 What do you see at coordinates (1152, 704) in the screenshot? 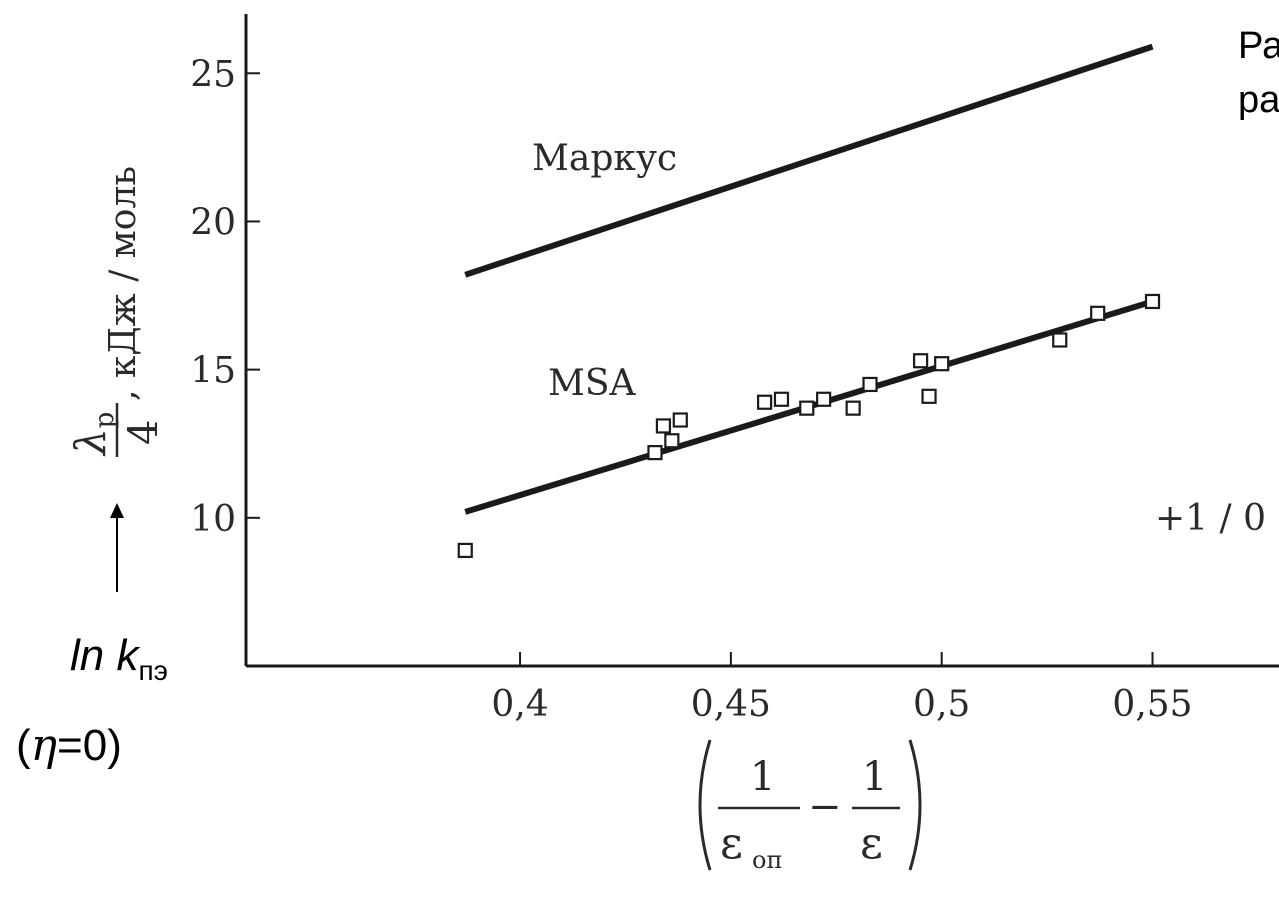
I see `x-tick-label: 0,55` at bounding box center [1152, 704].